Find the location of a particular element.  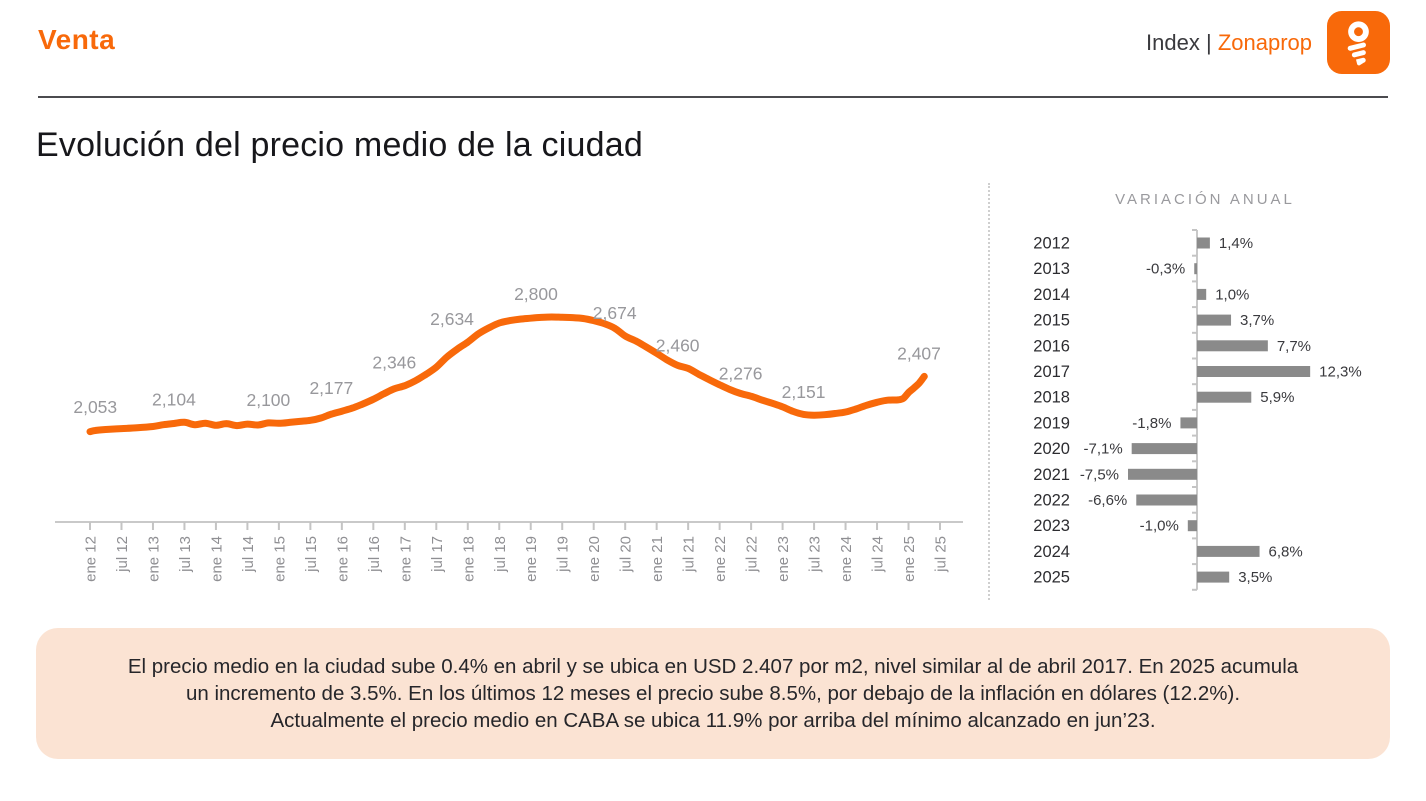

year-label: 2017 is located at coordinates (1051, 372).